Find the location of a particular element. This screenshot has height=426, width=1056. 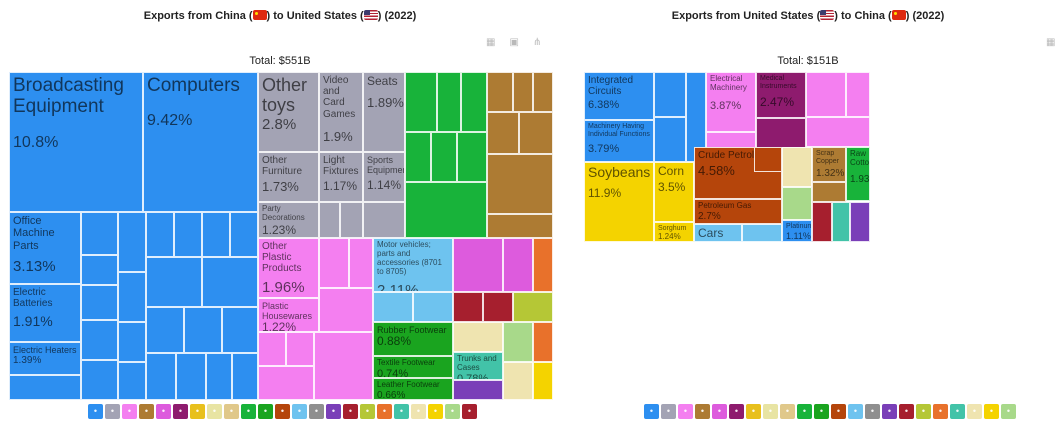

treemap-tile: Office Machine Parts 3.13% is located at coordinates (45, 248).